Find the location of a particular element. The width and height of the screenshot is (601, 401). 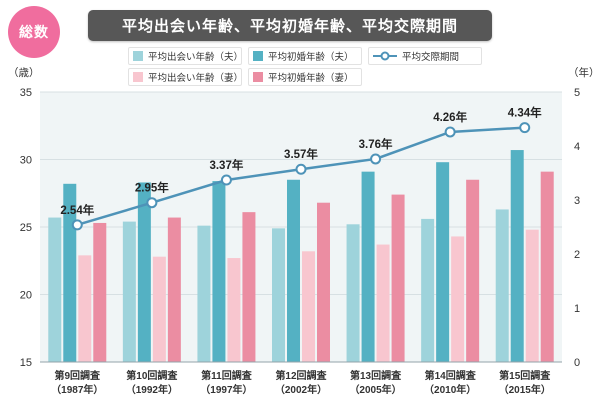

legend-item-meet-husband: 平均出会い年齢（夫） is located at coordinates (186, 56).